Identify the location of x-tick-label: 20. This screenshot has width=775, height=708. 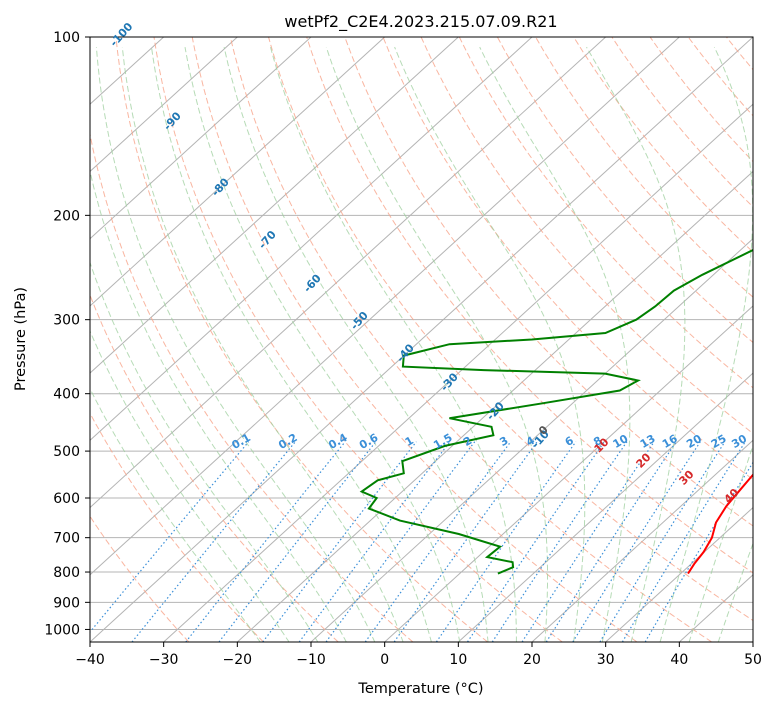
(532, 660).